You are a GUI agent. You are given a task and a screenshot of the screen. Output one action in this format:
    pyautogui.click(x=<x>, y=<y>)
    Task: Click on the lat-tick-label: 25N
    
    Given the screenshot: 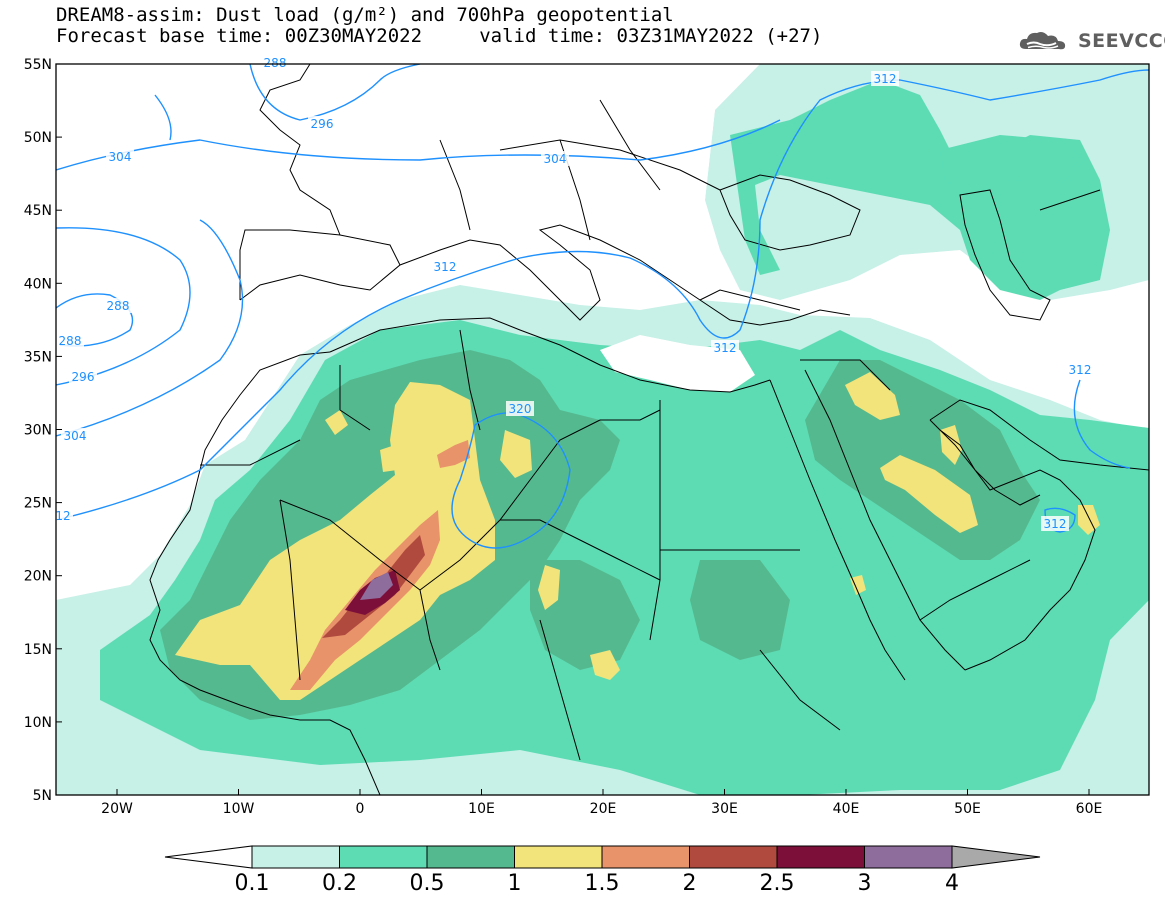 What is the action you would take?
    pyautogui.click(x=38, y=504)
    